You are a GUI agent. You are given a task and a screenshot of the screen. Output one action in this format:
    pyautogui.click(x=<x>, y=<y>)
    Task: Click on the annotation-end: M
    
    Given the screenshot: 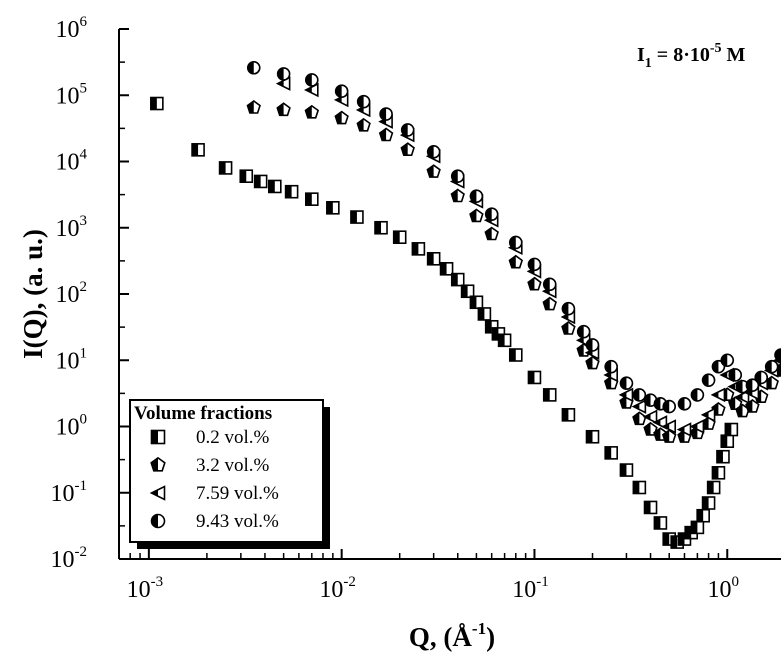 What is the action you would take?
    pyautogui.click(x=734, y=55)
    